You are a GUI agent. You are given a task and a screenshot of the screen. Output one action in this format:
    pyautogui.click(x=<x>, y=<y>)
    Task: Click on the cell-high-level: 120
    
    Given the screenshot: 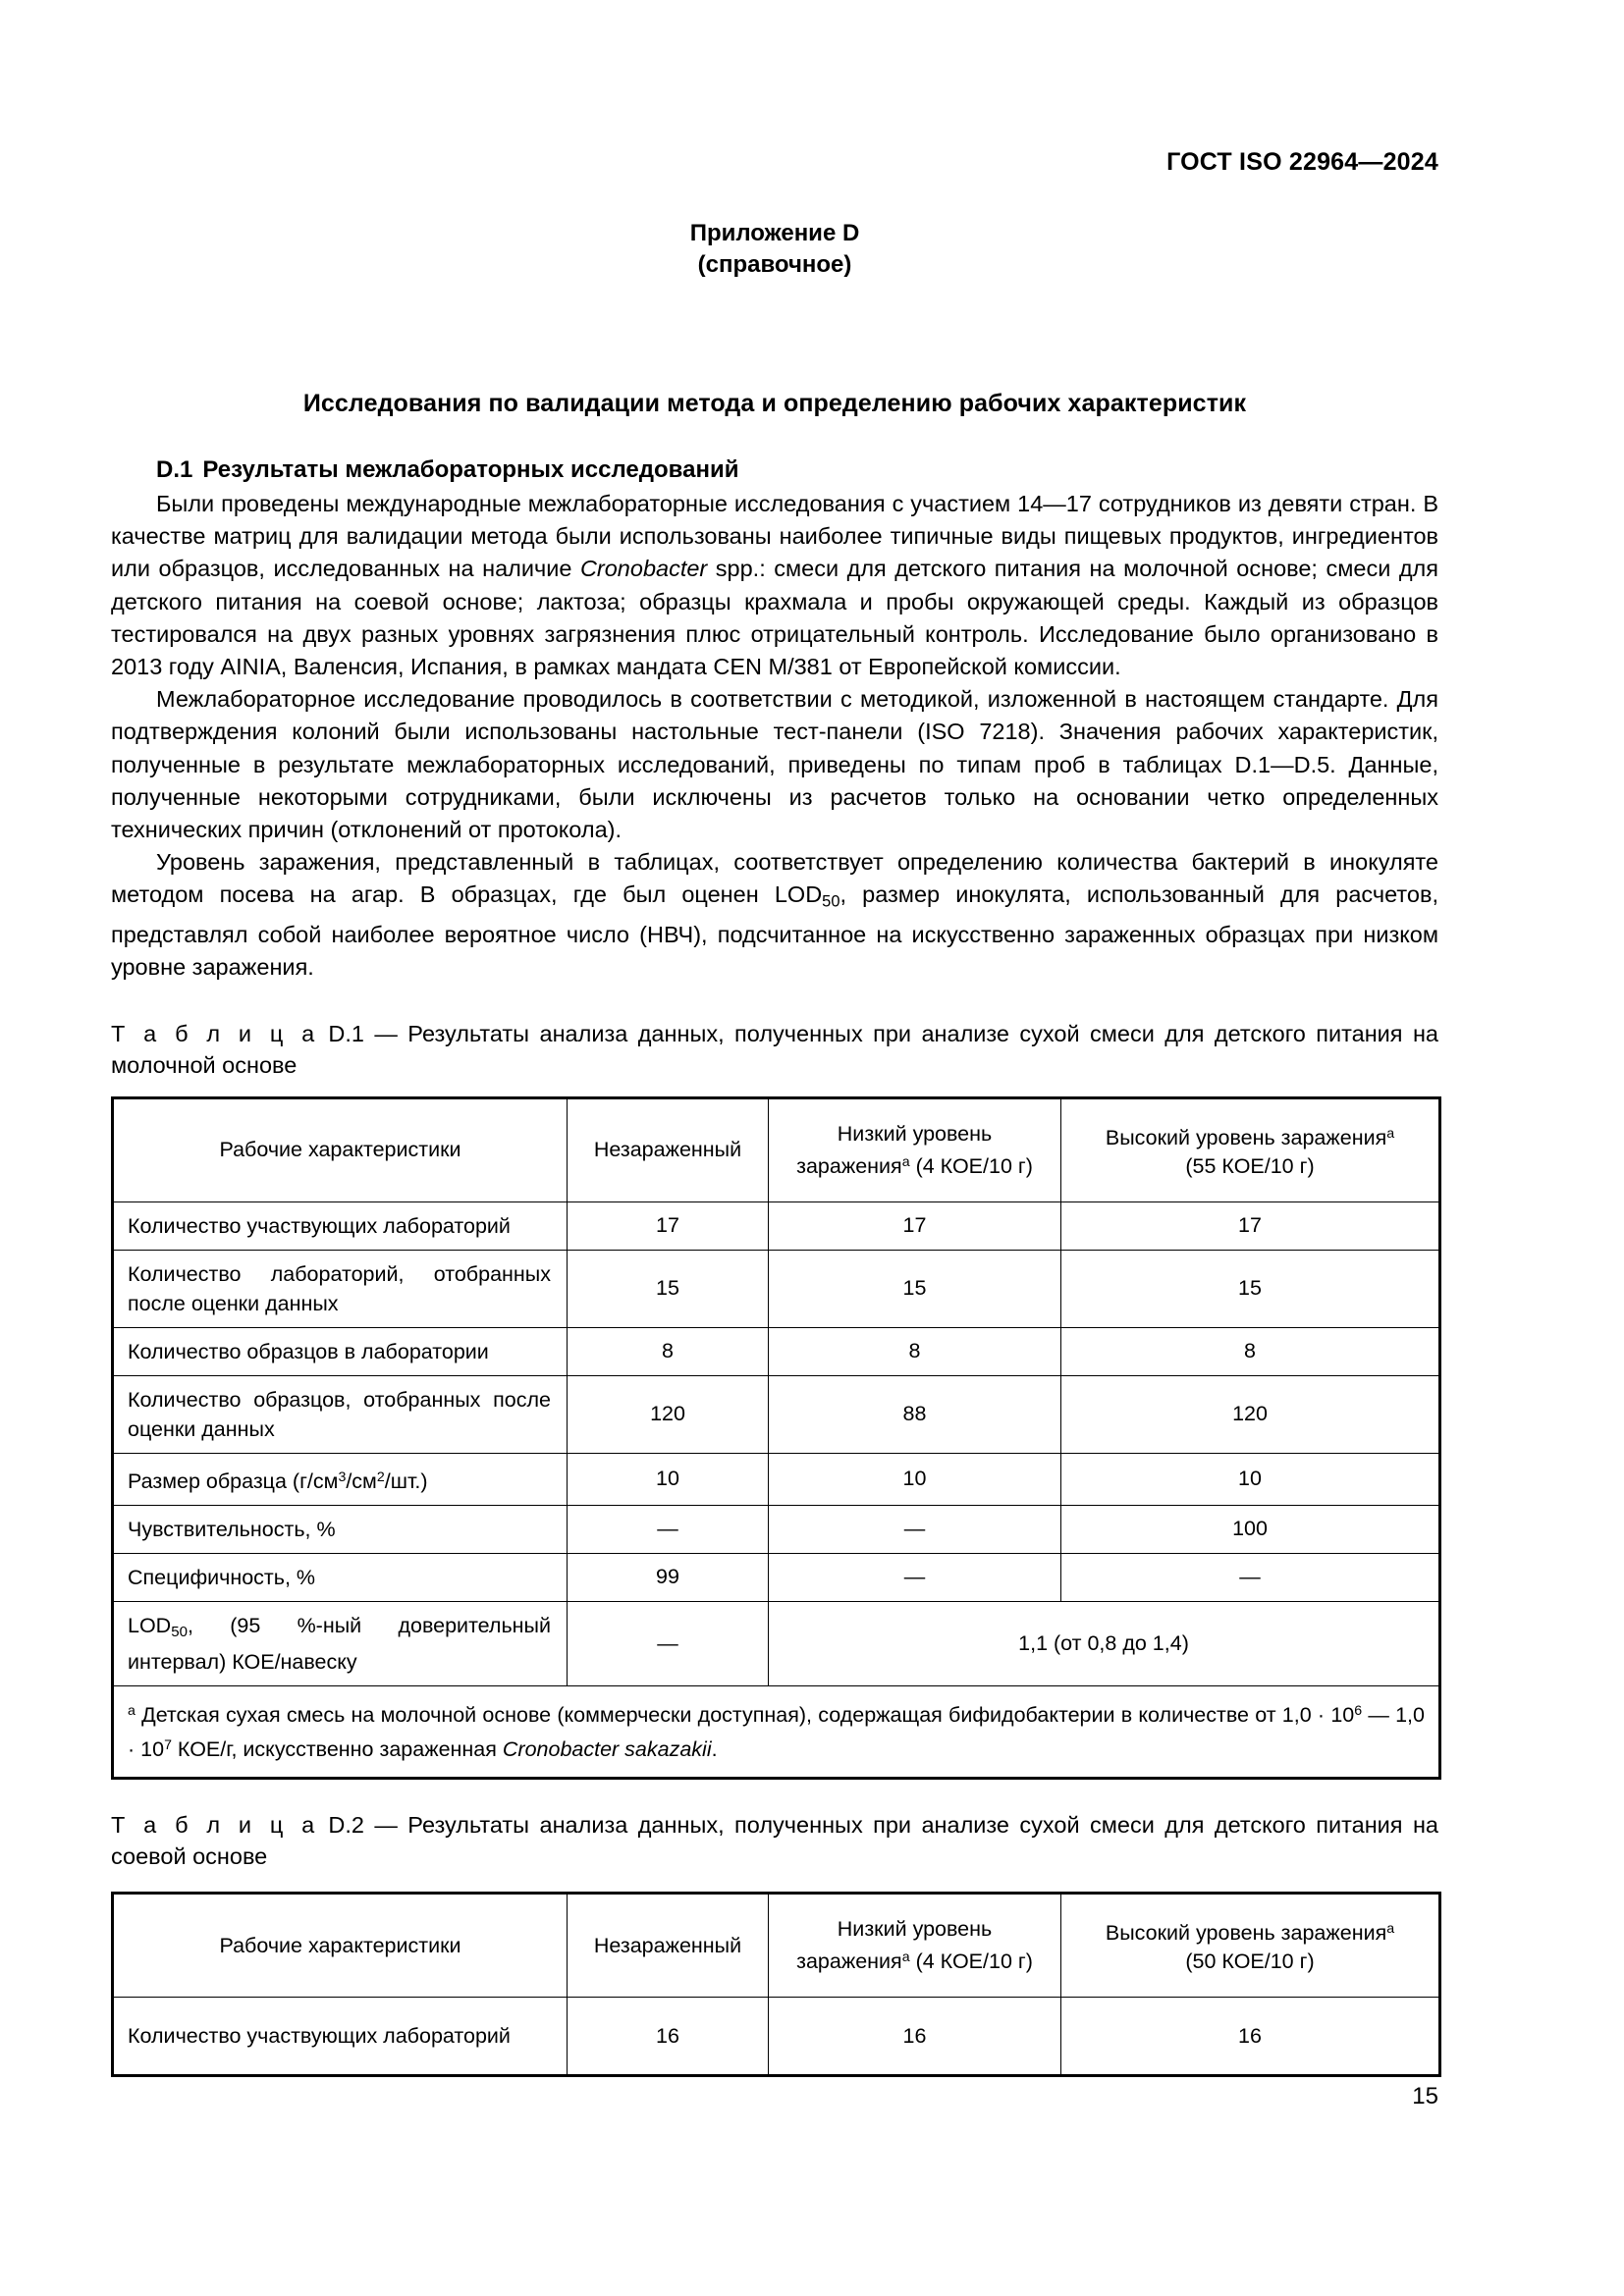 What is the action you would take?
    pyautogui.click(x=1250, y=1414)
    